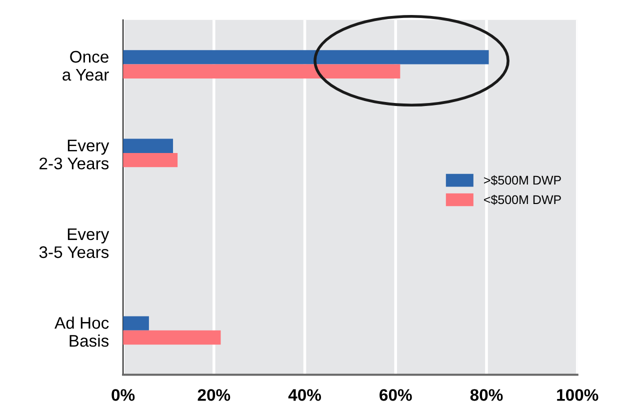  I want to click on x-tick-label: 40%, so click(305, 395).